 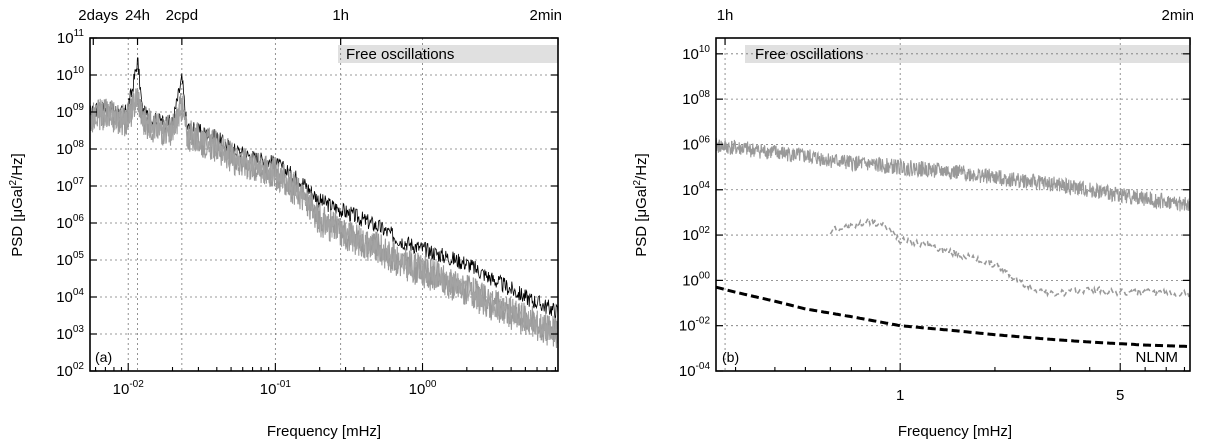 I want to click on panel-b-ytick-label: 1006, so click(x=696, y=143).